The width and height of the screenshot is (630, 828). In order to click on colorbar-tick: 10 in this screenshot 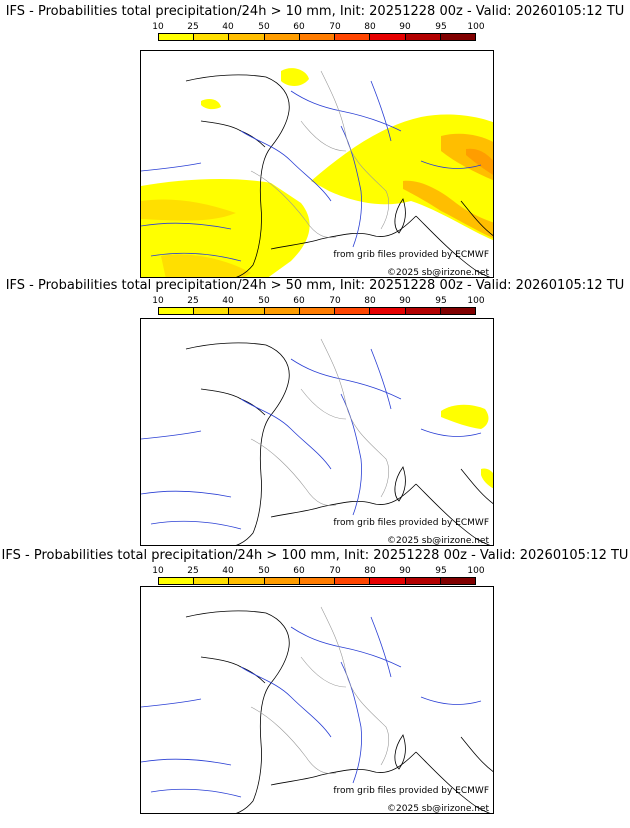, I will do `click(158, 301)`.